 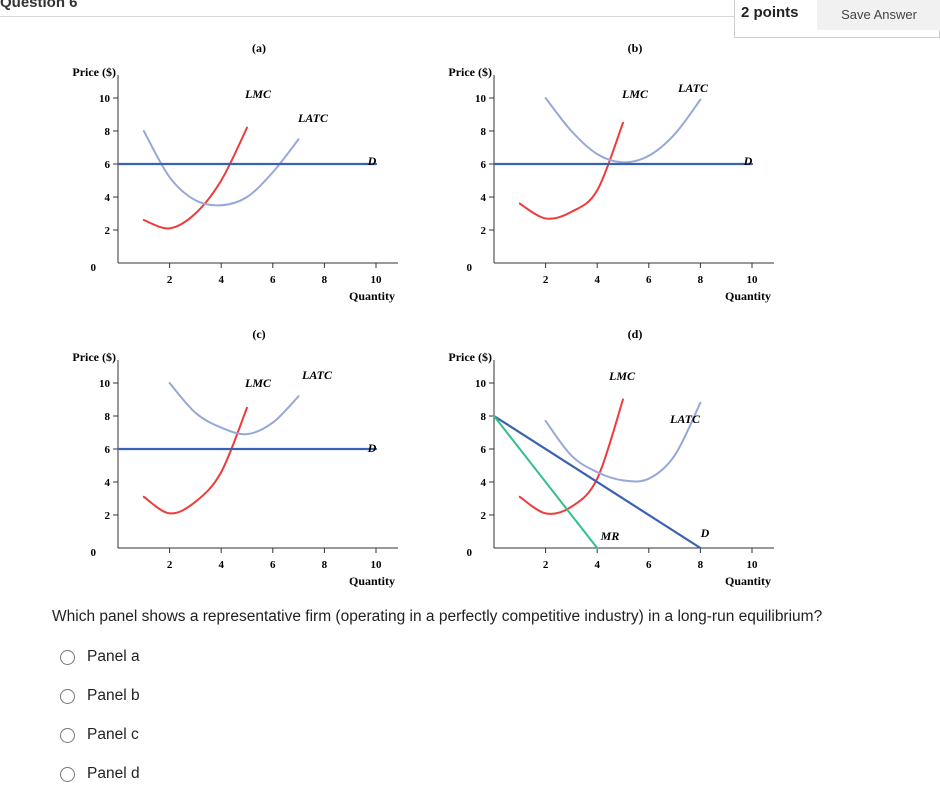 I want to click on y-tick-label-c: 4, so click(x=108, y=483).